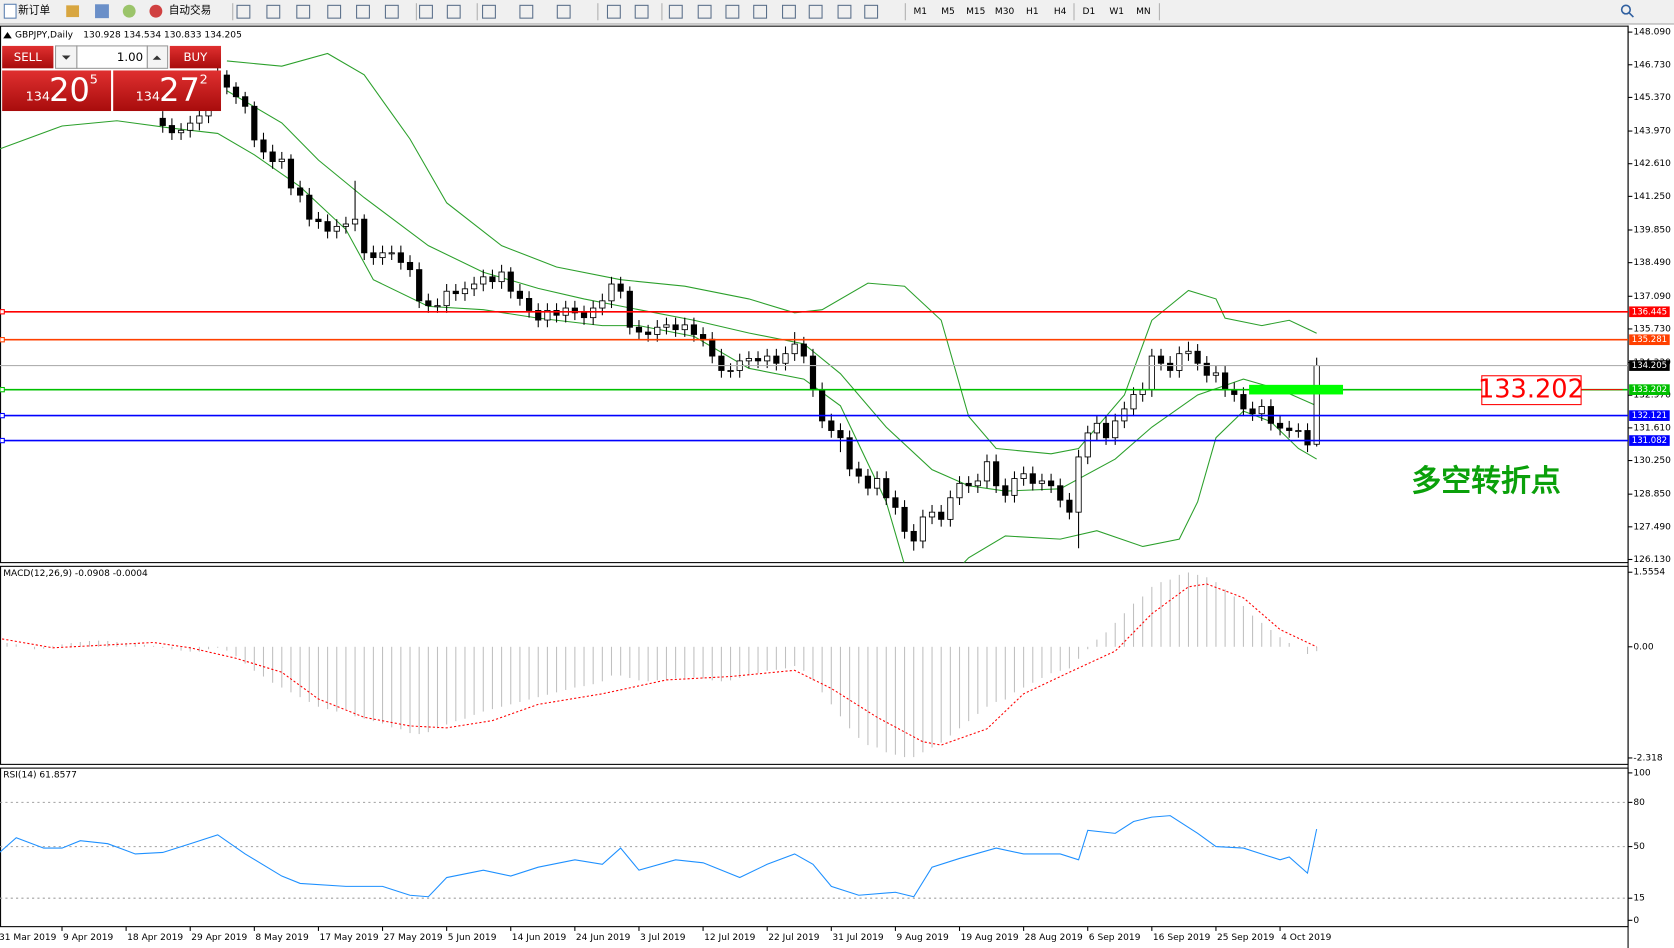  What do you see at coordinates (204, 80) in the screenshot?
I see `buy-price-pip: 2` at bounding box center [204, 80].